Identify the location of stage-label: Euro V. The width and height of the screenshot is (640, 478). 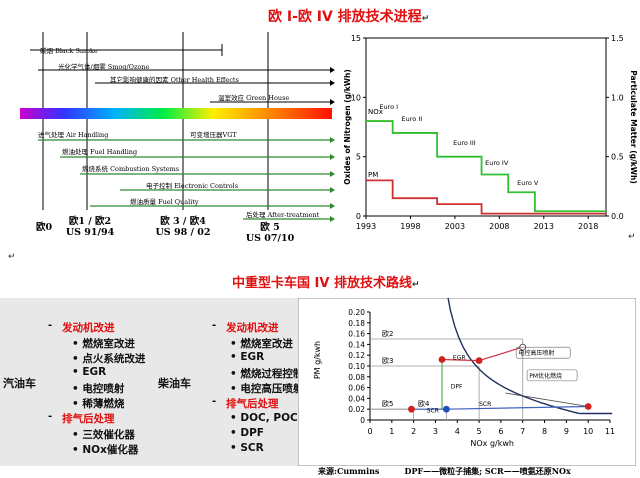
(528, 183).